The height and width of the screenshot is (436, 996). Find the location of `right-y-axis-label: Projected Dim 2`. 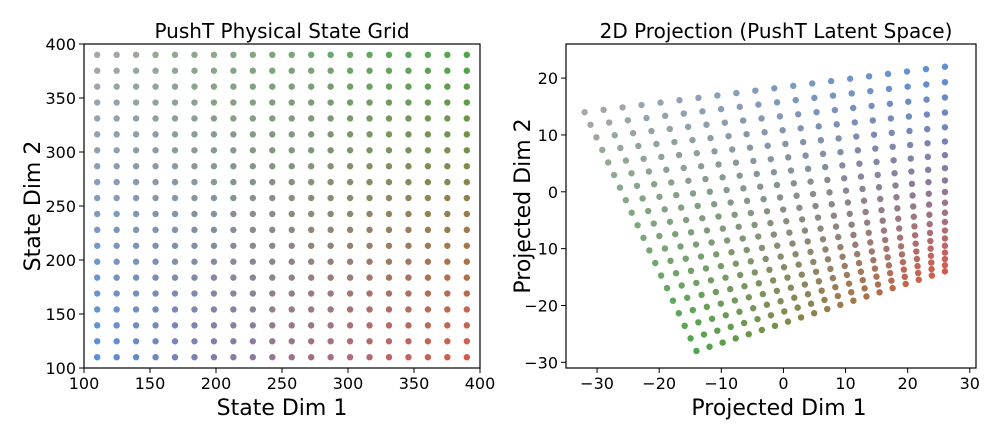

right-y-axis-label: Projected Dim 2 is located at coordinates (523, 205).